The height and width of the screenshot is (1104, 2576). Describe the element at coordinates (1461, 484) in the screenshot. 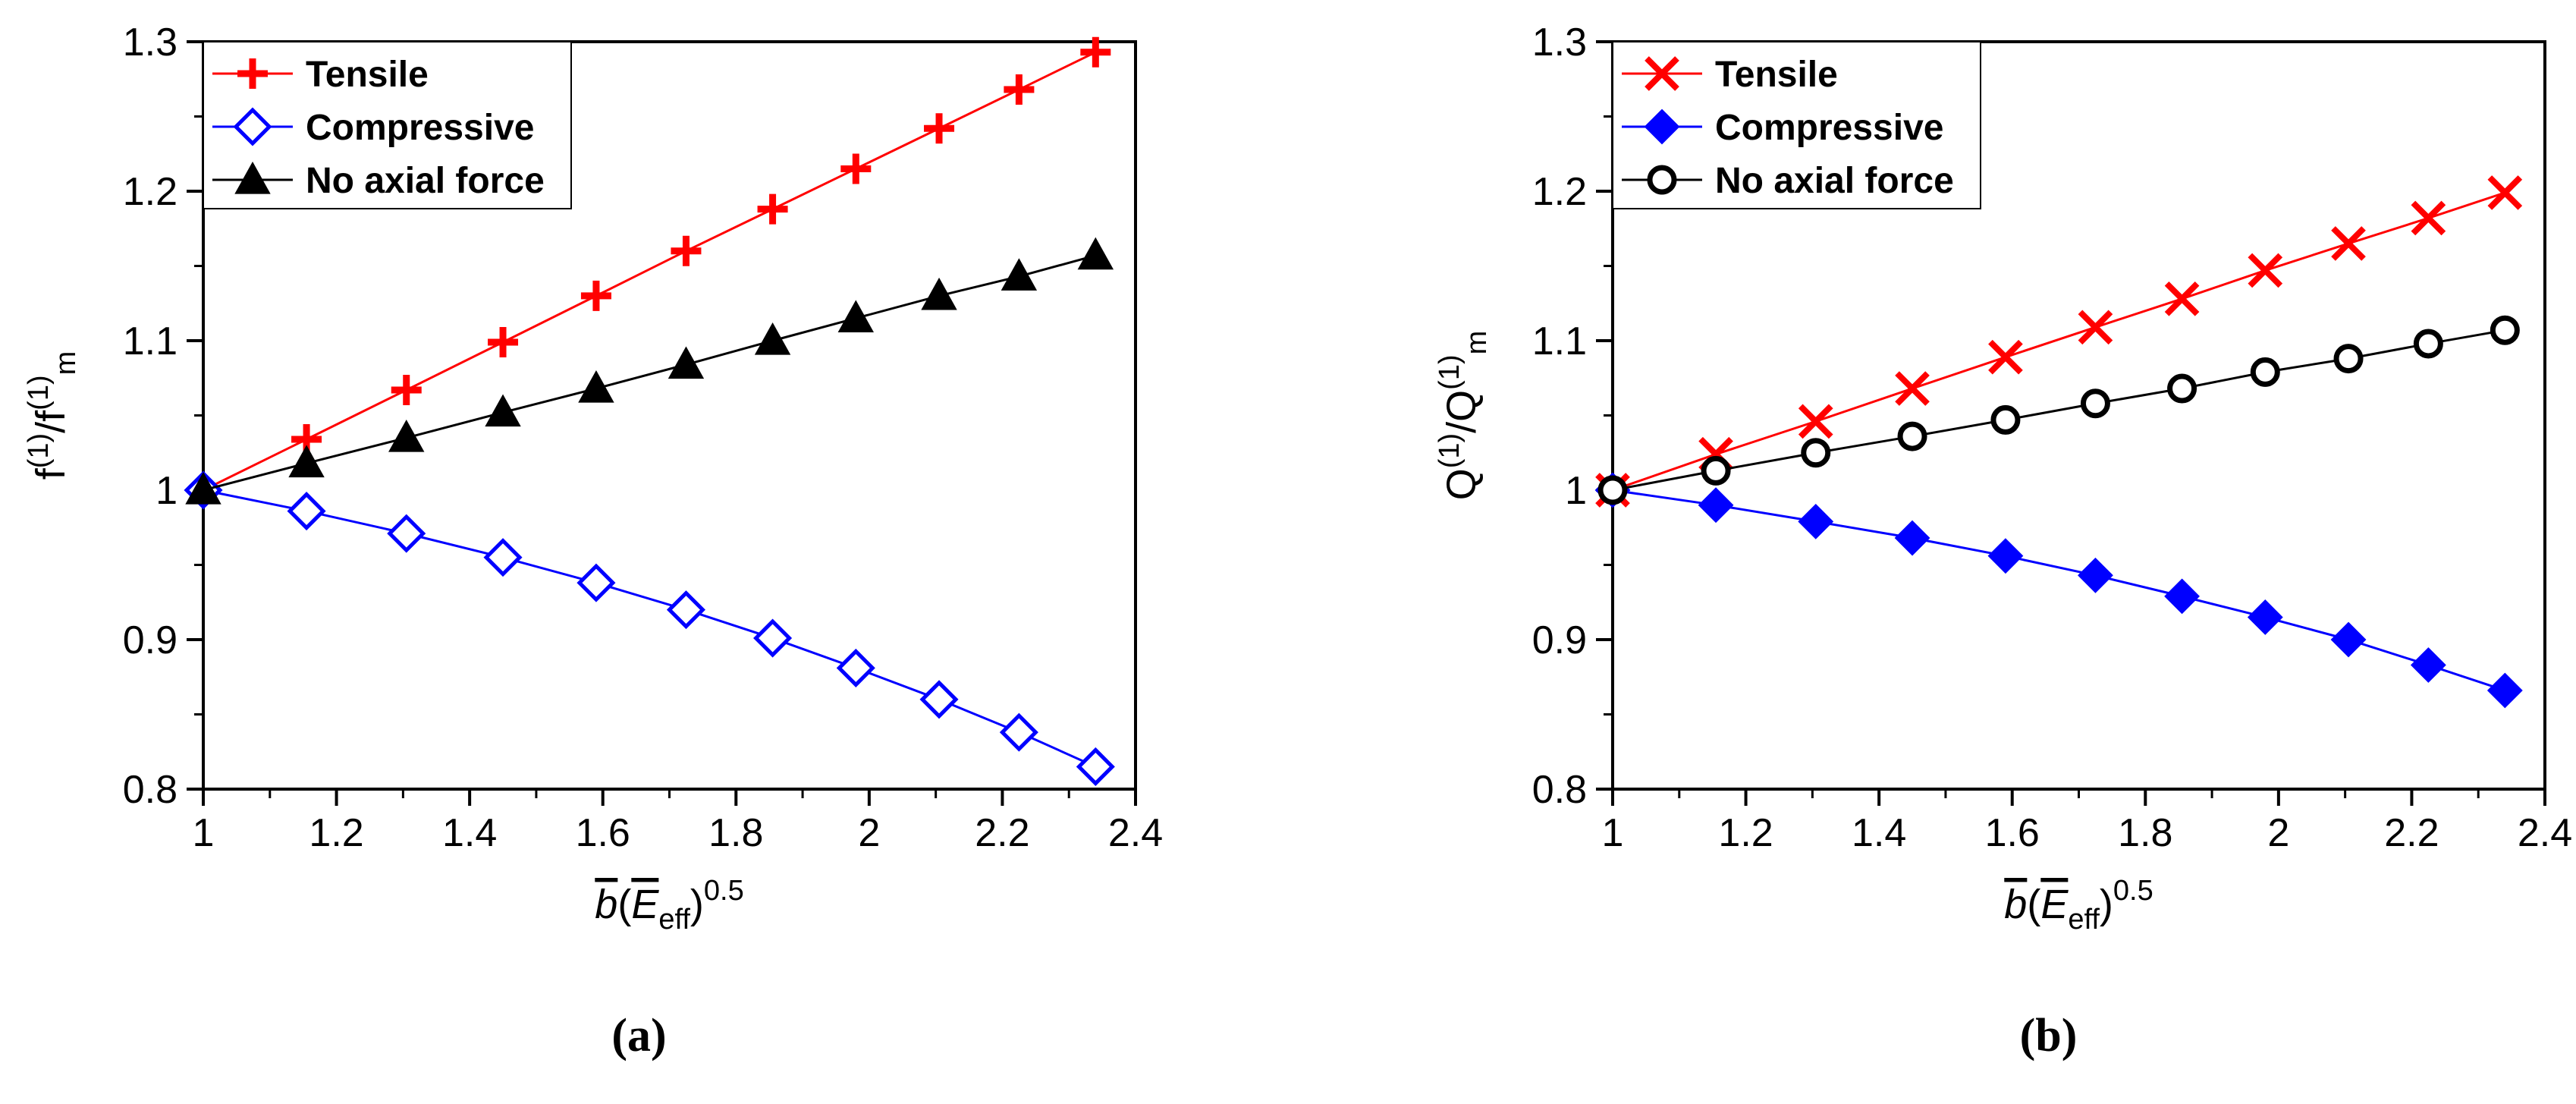

I see `y-axis-base: Q` at that location.